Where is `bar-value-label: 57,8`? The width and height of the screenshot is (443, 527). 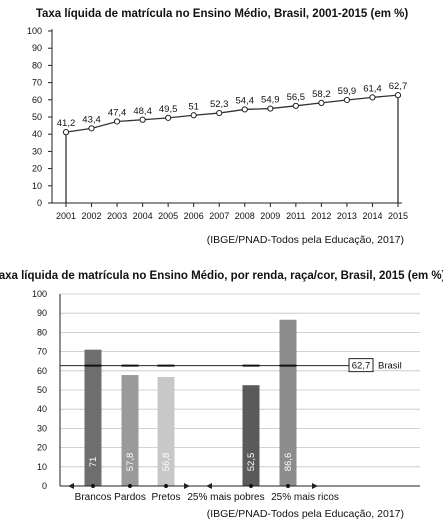 bar-value-label: 57,8 is located at coordinates (130, 462).